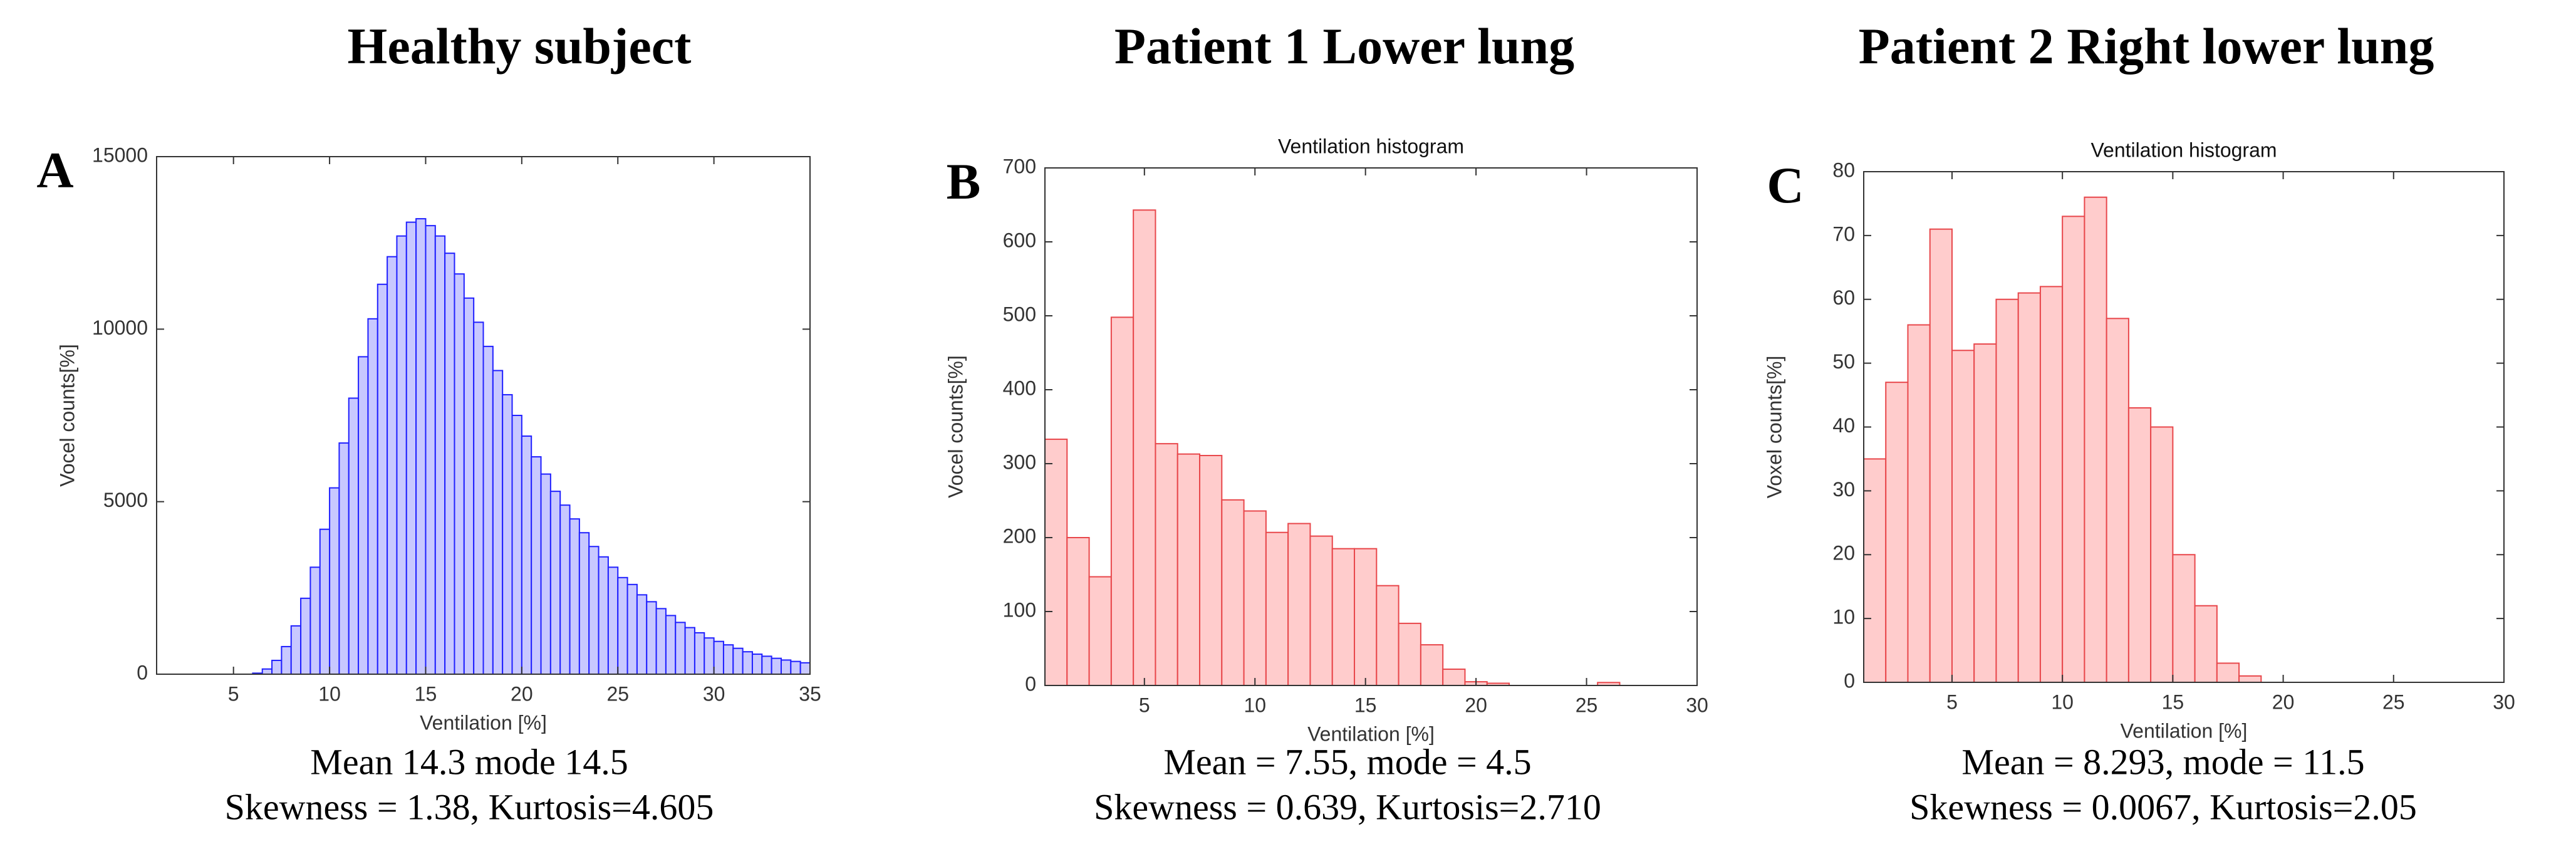 The height and width of the screenshot is (849, 2576). Describe the element at coordinates (120, 154) in the screenshot. I see `y-tick-label: 15000` at that location.